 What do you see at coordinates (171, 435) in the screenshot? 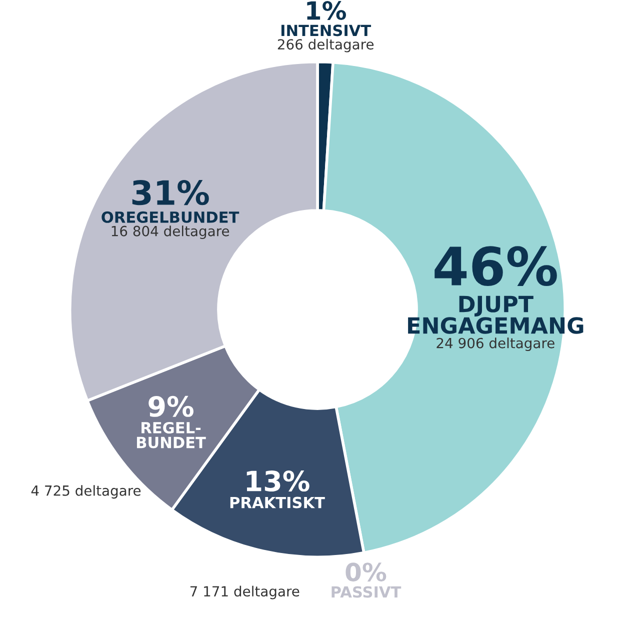
I see `slice-label: REGEL- BUNDET` at bounding box center [171, 435].